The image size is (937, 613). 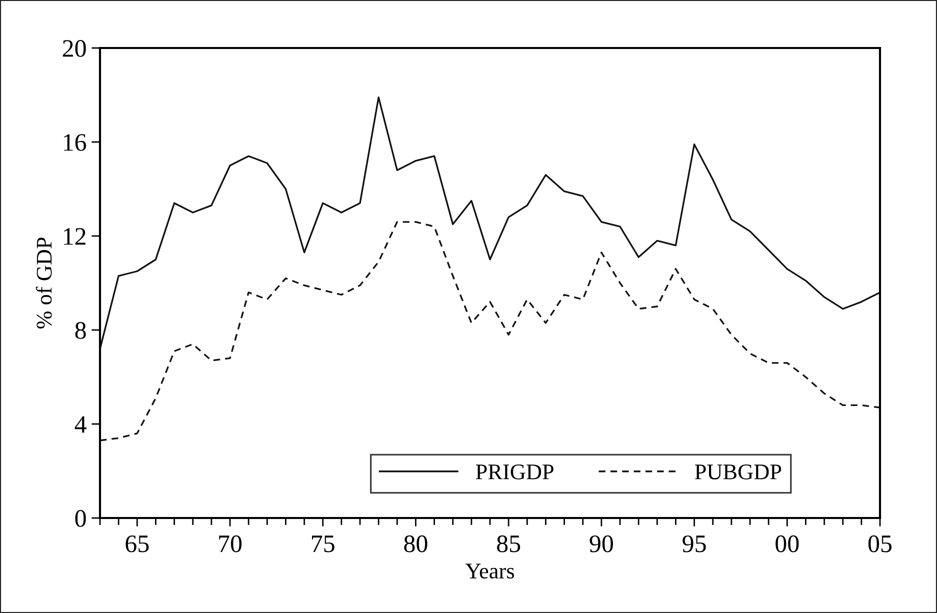 What do you see at coordinates (508, 543) in the screenshot?
I see `x-tick-label: 85` at bounding box center [508, 543].